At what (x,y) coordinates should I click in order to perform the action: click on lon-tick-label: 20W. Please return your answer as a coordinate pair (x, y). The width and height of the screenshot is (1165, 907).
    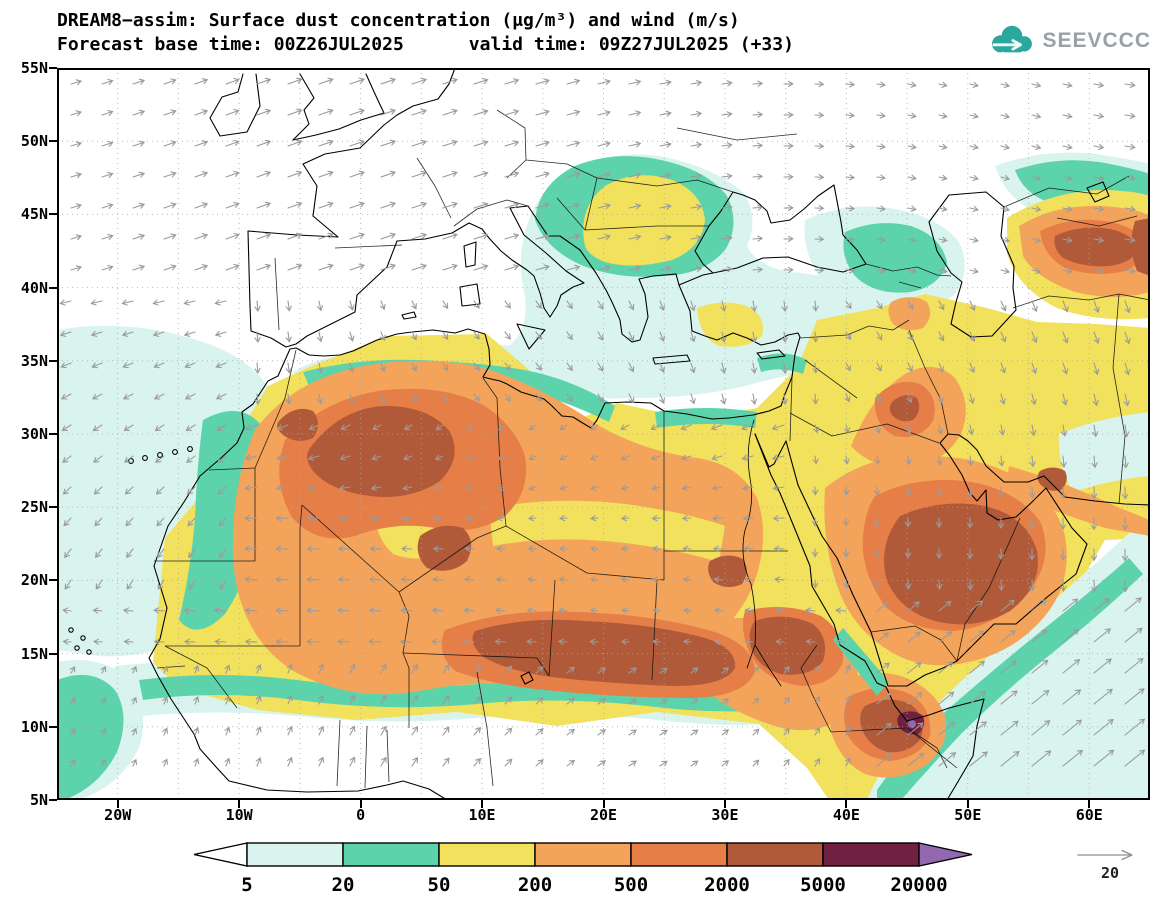
    Looking at the image, I should click on (118, 815).